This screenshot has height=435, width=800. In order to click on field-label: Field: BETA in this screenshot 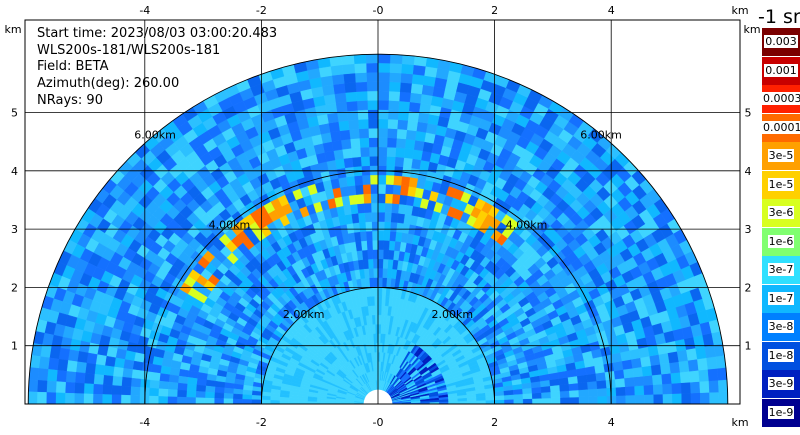, I will do `click(73, 66)`.